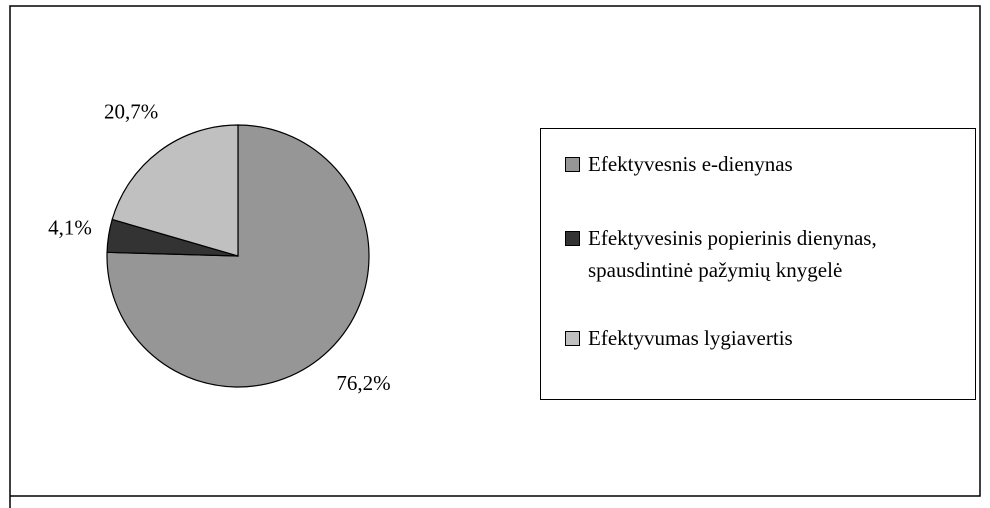 The width and height of the screenshot is (990, 508). I want to click on legend-item: Efektyvesnis e-dienynas, so click(765, 164).